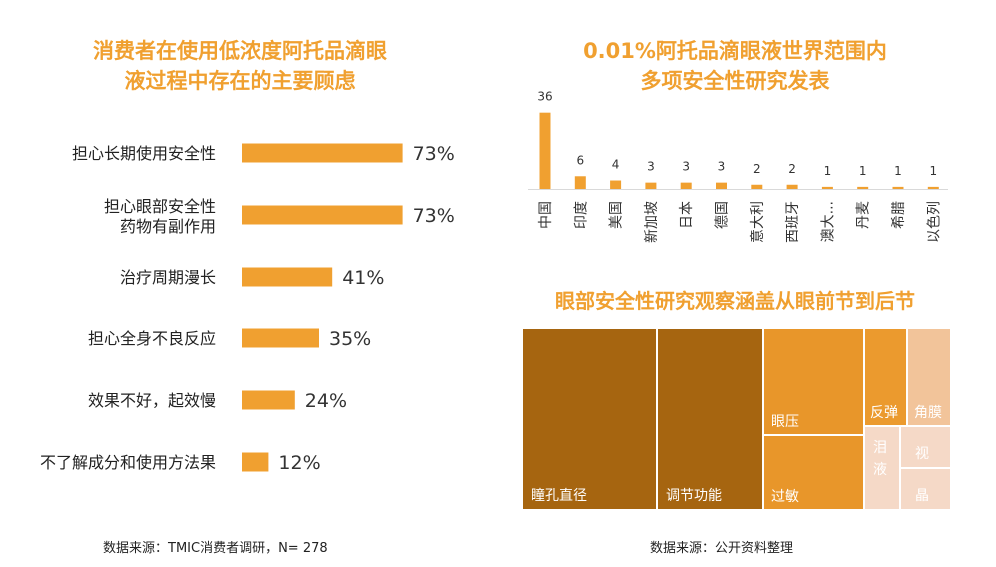  I want to click on vbar-category-label-9: 丹麦, so click(864, 215).